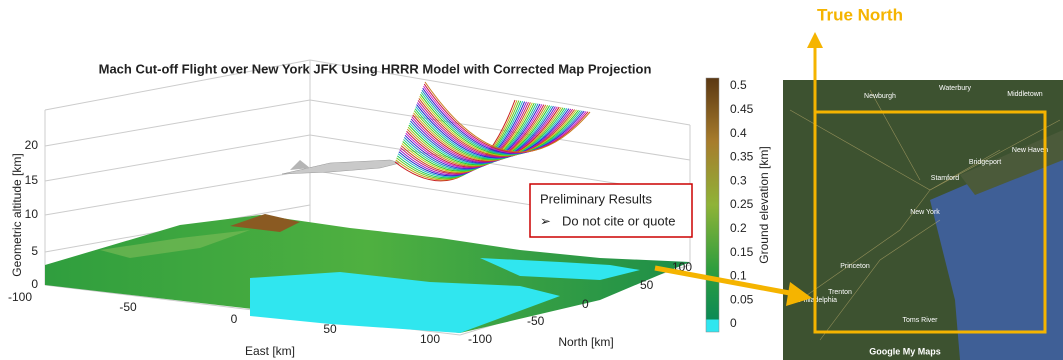 The width and height of the screenshot is (1063, 360). What do you see at coordinates (712, 205) in the screenshot?
I see `colorbar` at bounding box center [712, 205].